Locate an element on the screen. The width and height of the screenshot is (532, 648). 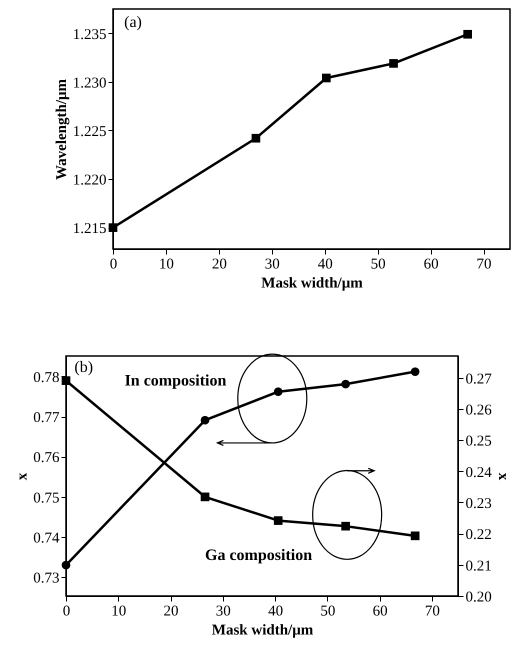
y-axis-title: x is located at coordinates (22, 476).